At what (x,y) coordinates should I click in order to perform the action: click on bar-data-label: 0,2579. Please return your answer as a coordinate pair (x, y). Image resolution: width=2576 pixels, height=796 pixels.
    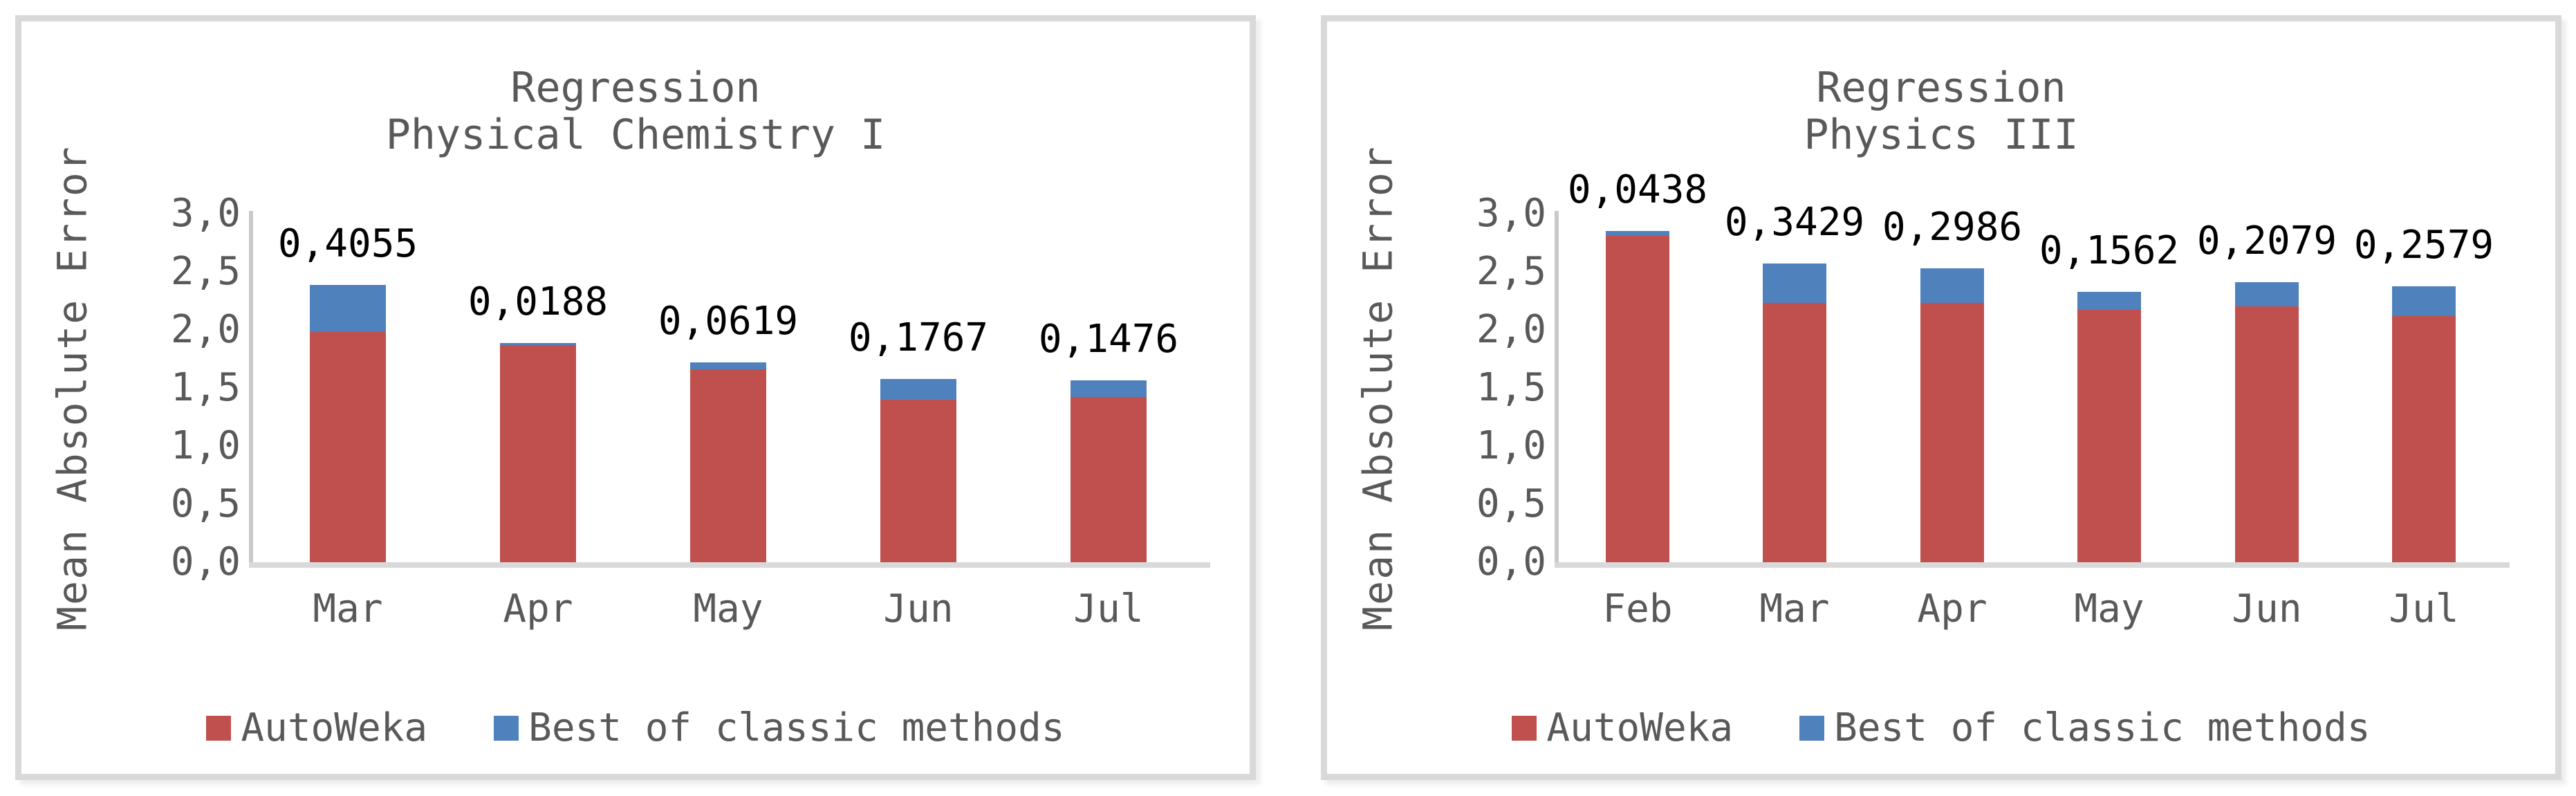
    Looking at the image, I should click on (2423, 246).